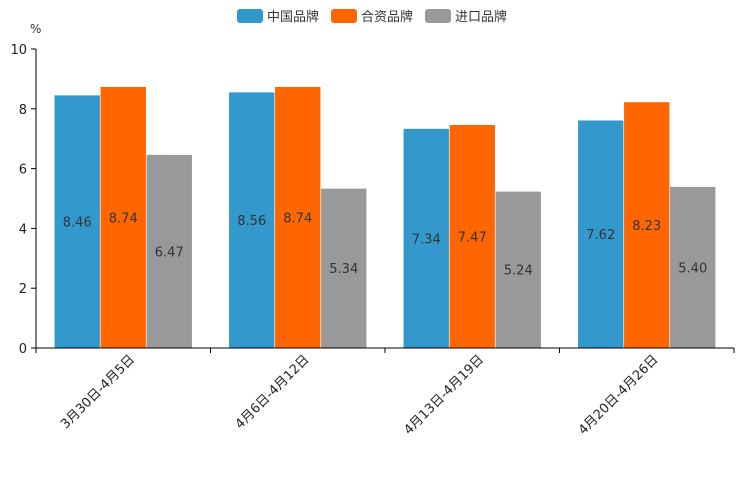 Image resolution: width=744 pixels, height=496 pixels. Describe the element at coordinates (292, 17) in the screenshot. I see `legend-label-domestic: 中国品牌` at that location.